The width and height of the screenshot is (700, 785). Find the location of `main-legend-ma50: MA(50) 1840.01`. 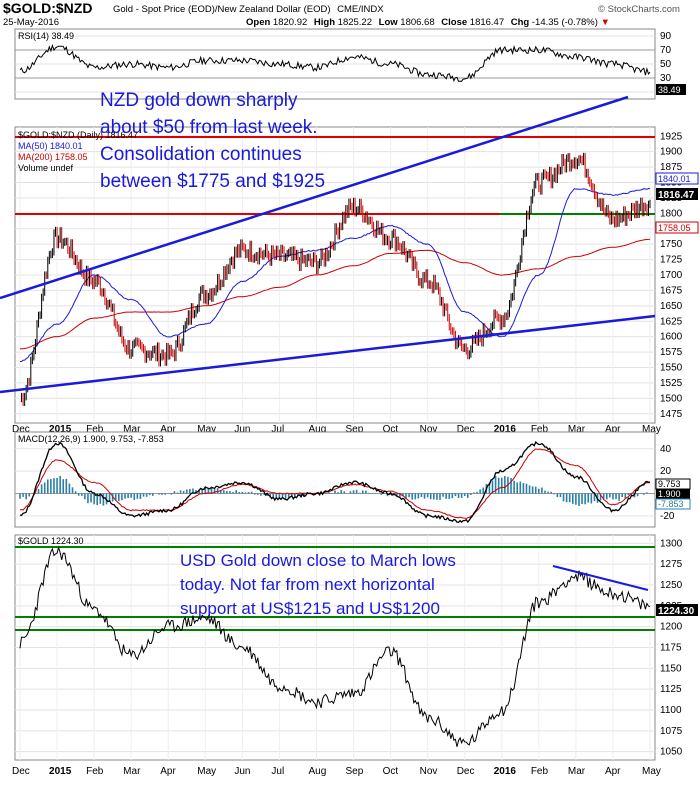

main-legend-ma50: MA(50) 1840.01 is located at coordinates (50, 146).